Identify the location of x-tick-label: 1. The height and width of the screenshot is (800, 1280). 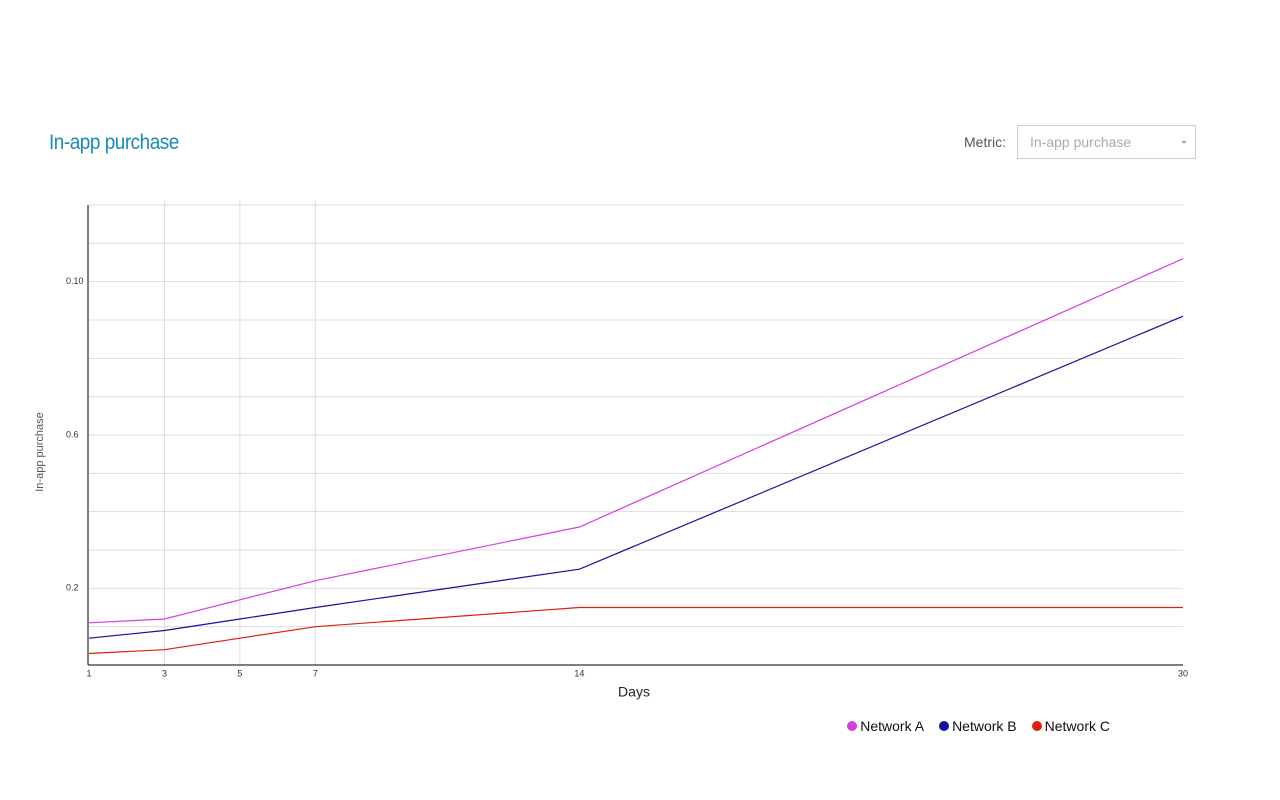
(88, 673).